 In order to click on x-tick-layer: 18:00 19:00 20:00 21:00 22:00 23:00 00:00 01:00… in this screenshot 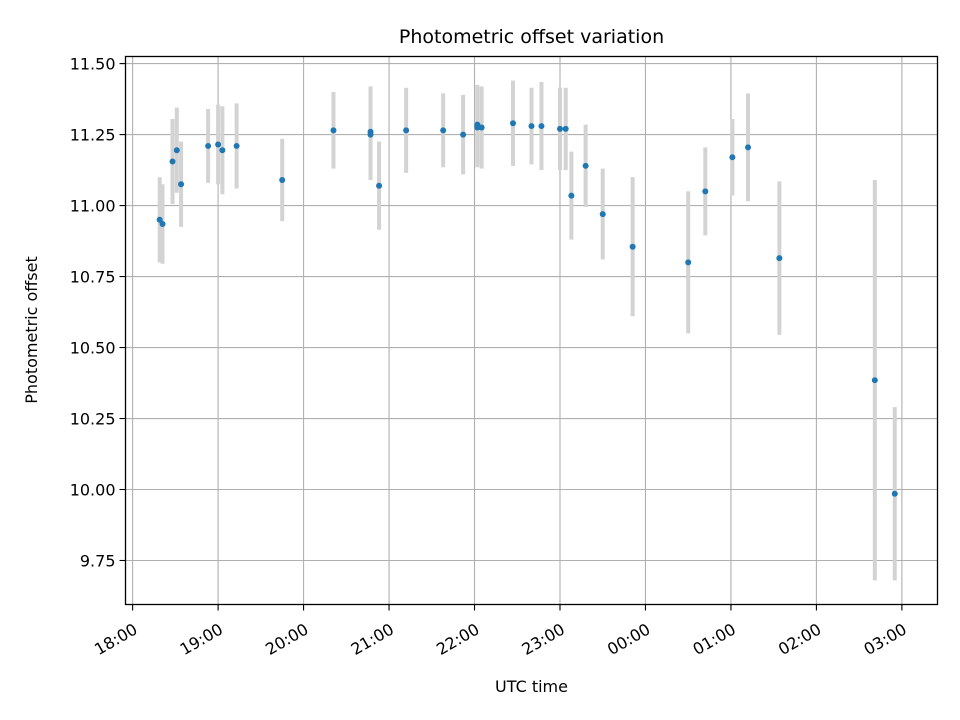, I will do `click(500, 632)`.